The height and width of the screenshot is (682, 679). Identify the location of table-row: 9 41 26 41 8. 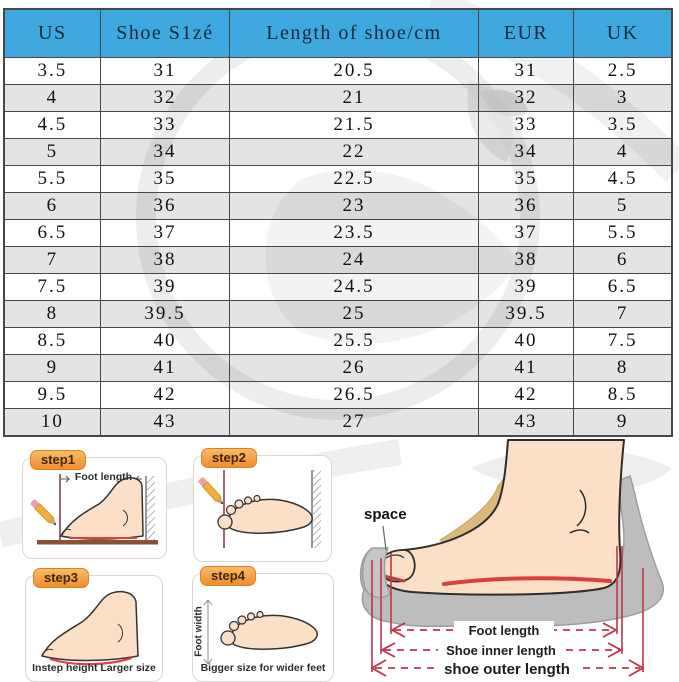
(338, 368).